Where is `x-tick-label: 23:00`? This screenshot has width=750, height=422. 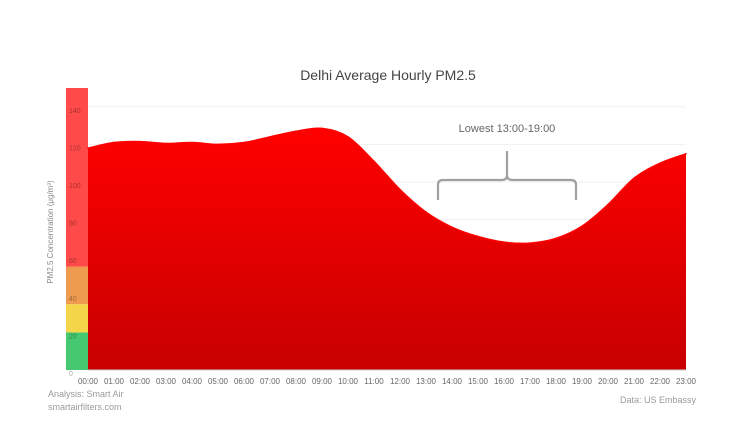
x-tick-label: 23:00 is located at coordinates (686, 381).